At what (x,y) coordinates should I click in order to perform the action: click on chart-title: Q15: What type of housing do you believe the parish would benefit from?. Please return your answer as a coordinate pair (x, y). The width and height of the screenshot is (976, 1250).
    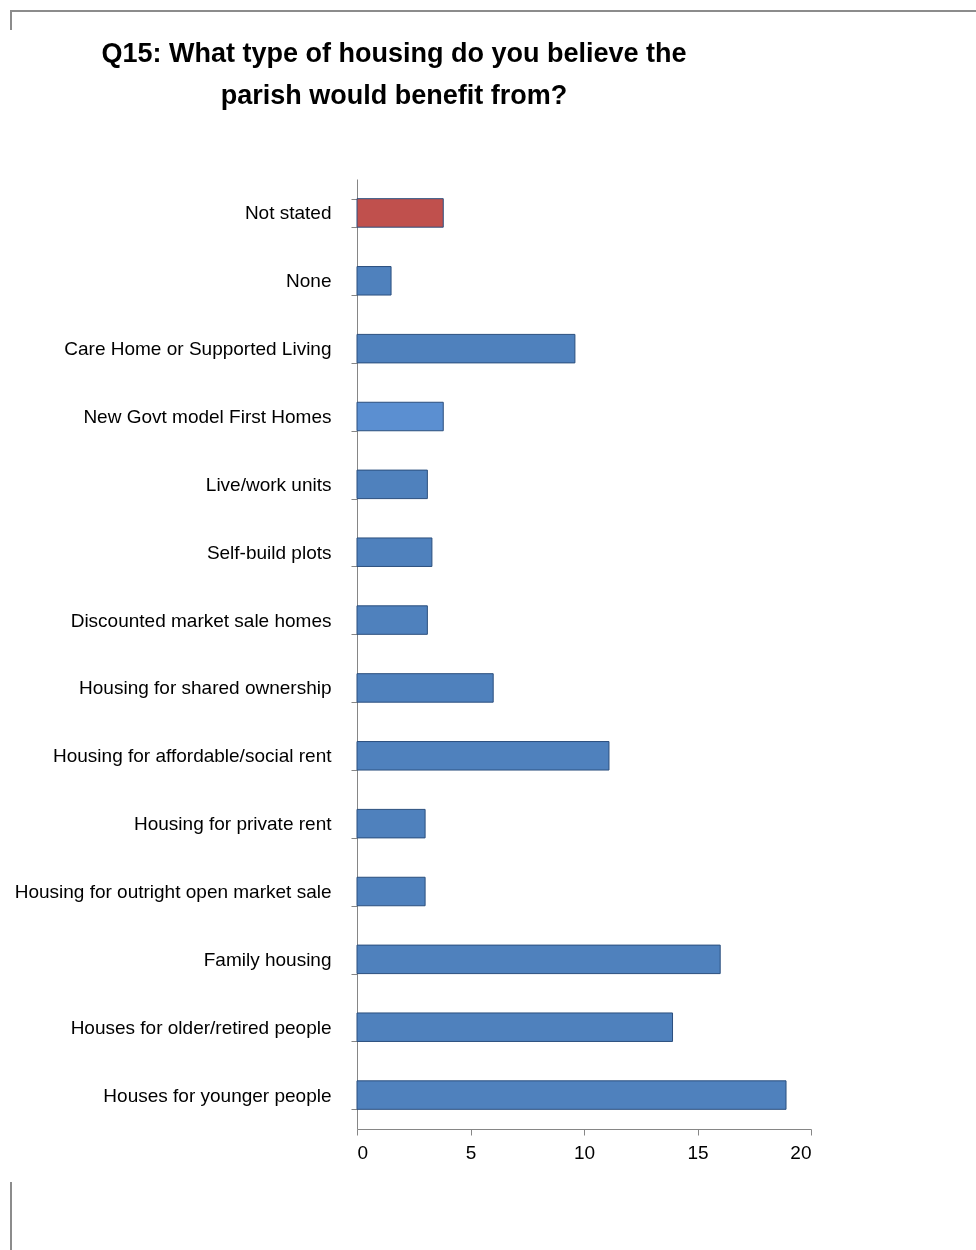
    Looking at the image, I should click on (394, 74).